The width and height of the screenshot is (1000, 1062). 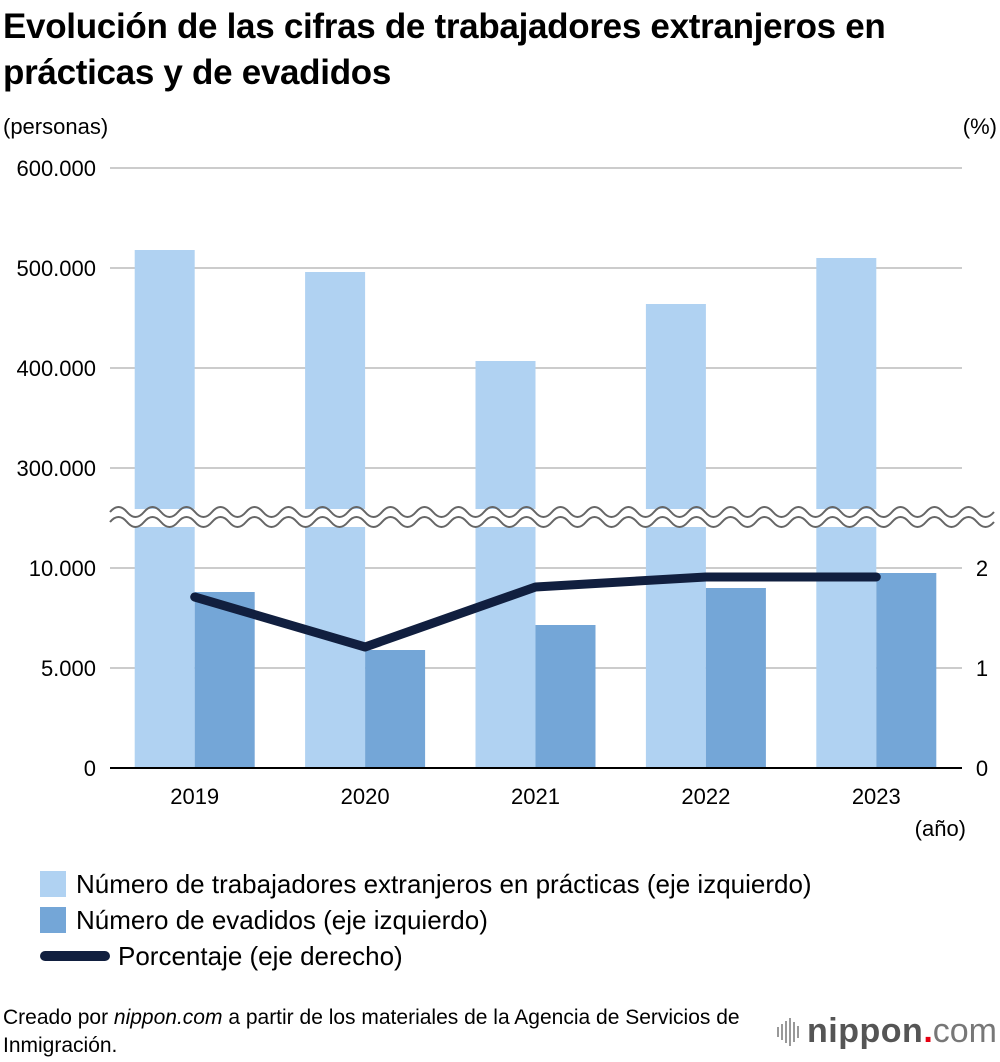 What do you see at coordinates (788, 1031) in the screenshot?
I see `logo-sound-bars-icon` at bounding box center [788, 1031].